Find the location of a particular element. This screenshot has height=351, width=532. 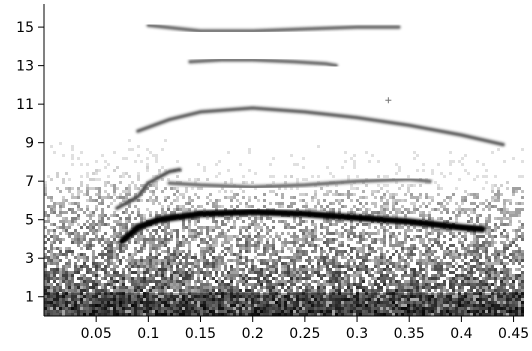

noise-floor-band is located at coordinates (284, 304).